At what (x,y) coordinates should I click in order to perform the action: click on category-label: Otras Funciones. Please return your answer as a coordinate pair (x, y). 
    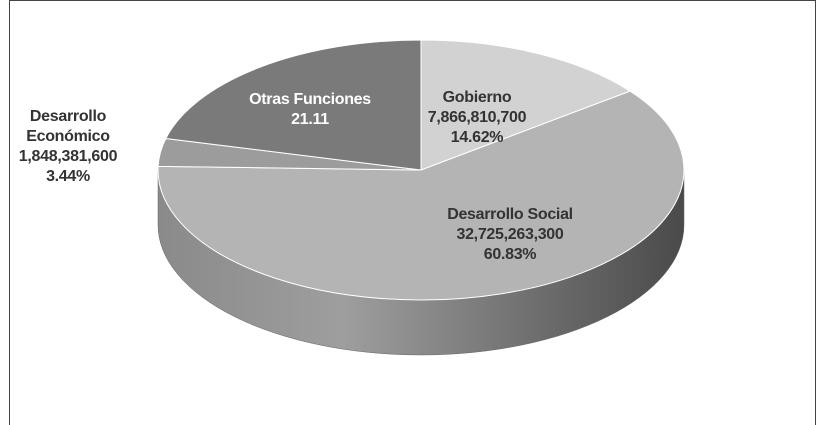
    Looking at the image, I should click on (310, 99).